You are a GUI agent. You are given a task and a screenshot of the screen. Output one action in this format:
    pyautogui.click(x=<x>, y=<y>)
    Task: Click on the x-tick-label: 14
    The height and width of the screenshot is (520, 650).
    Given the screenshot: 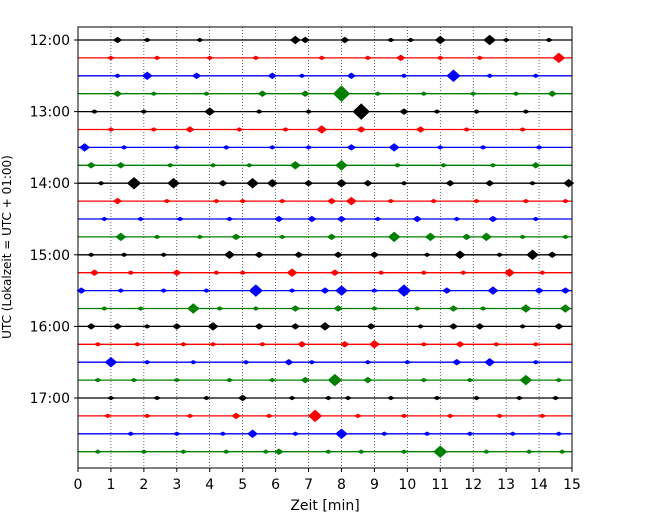 What is the action you would take?
    pyautogui.click(x=539, y=485)
    